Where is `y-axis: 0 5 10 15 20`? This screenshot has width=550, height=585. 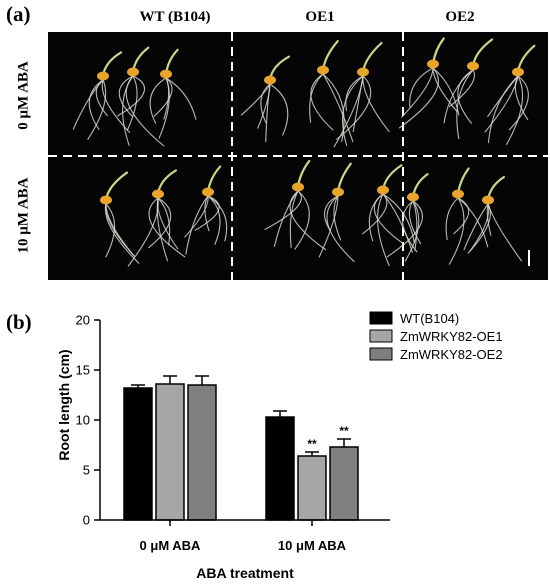 y-axis: 0 5 10 15 20 is located at coordinates (88, 420).